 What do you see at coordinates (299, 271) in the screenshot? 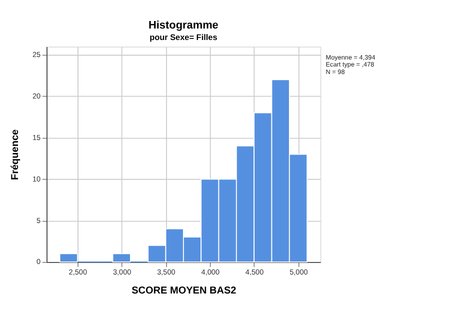
I see `x-tick-label: 5,000` at bounding box center [299, 271].